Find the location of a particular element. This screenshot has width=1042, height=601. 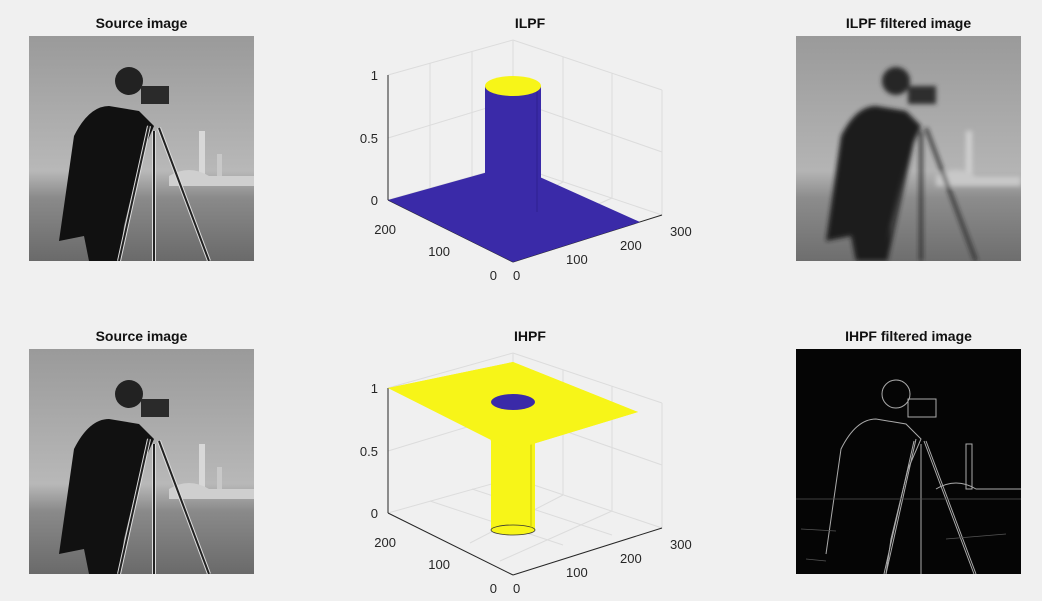

ilpf-left-tick-100: 100 is located at coordinates (439, 251).